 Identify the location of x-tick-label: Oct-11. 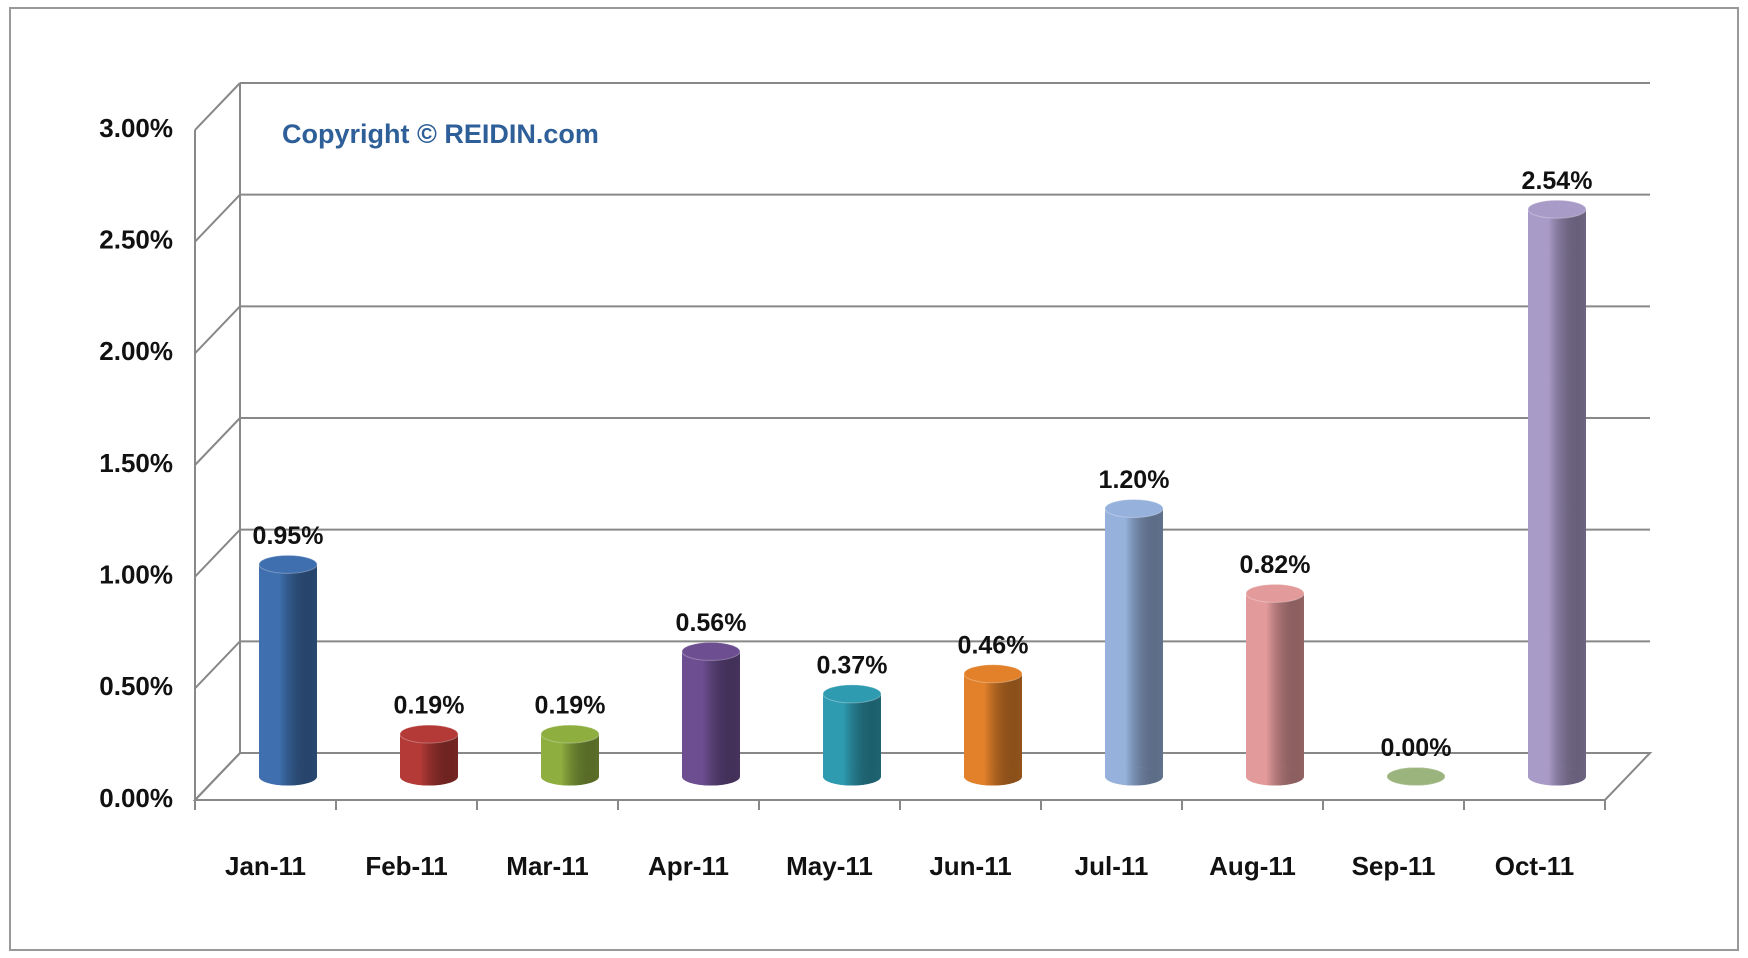
(1535, 866).